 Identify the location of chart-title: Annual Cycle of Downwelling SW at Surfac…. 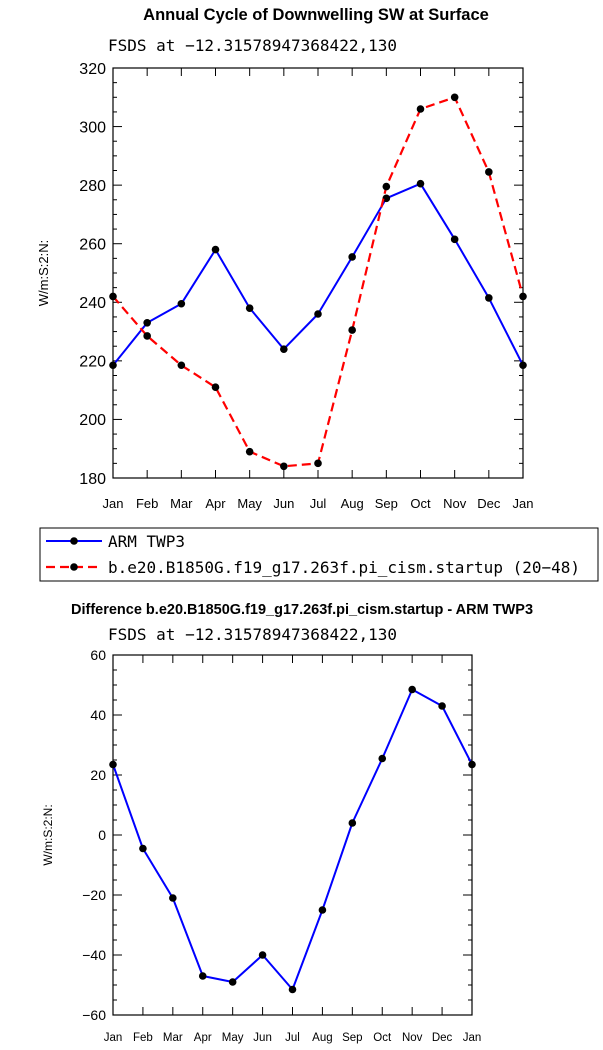
(316, 15).